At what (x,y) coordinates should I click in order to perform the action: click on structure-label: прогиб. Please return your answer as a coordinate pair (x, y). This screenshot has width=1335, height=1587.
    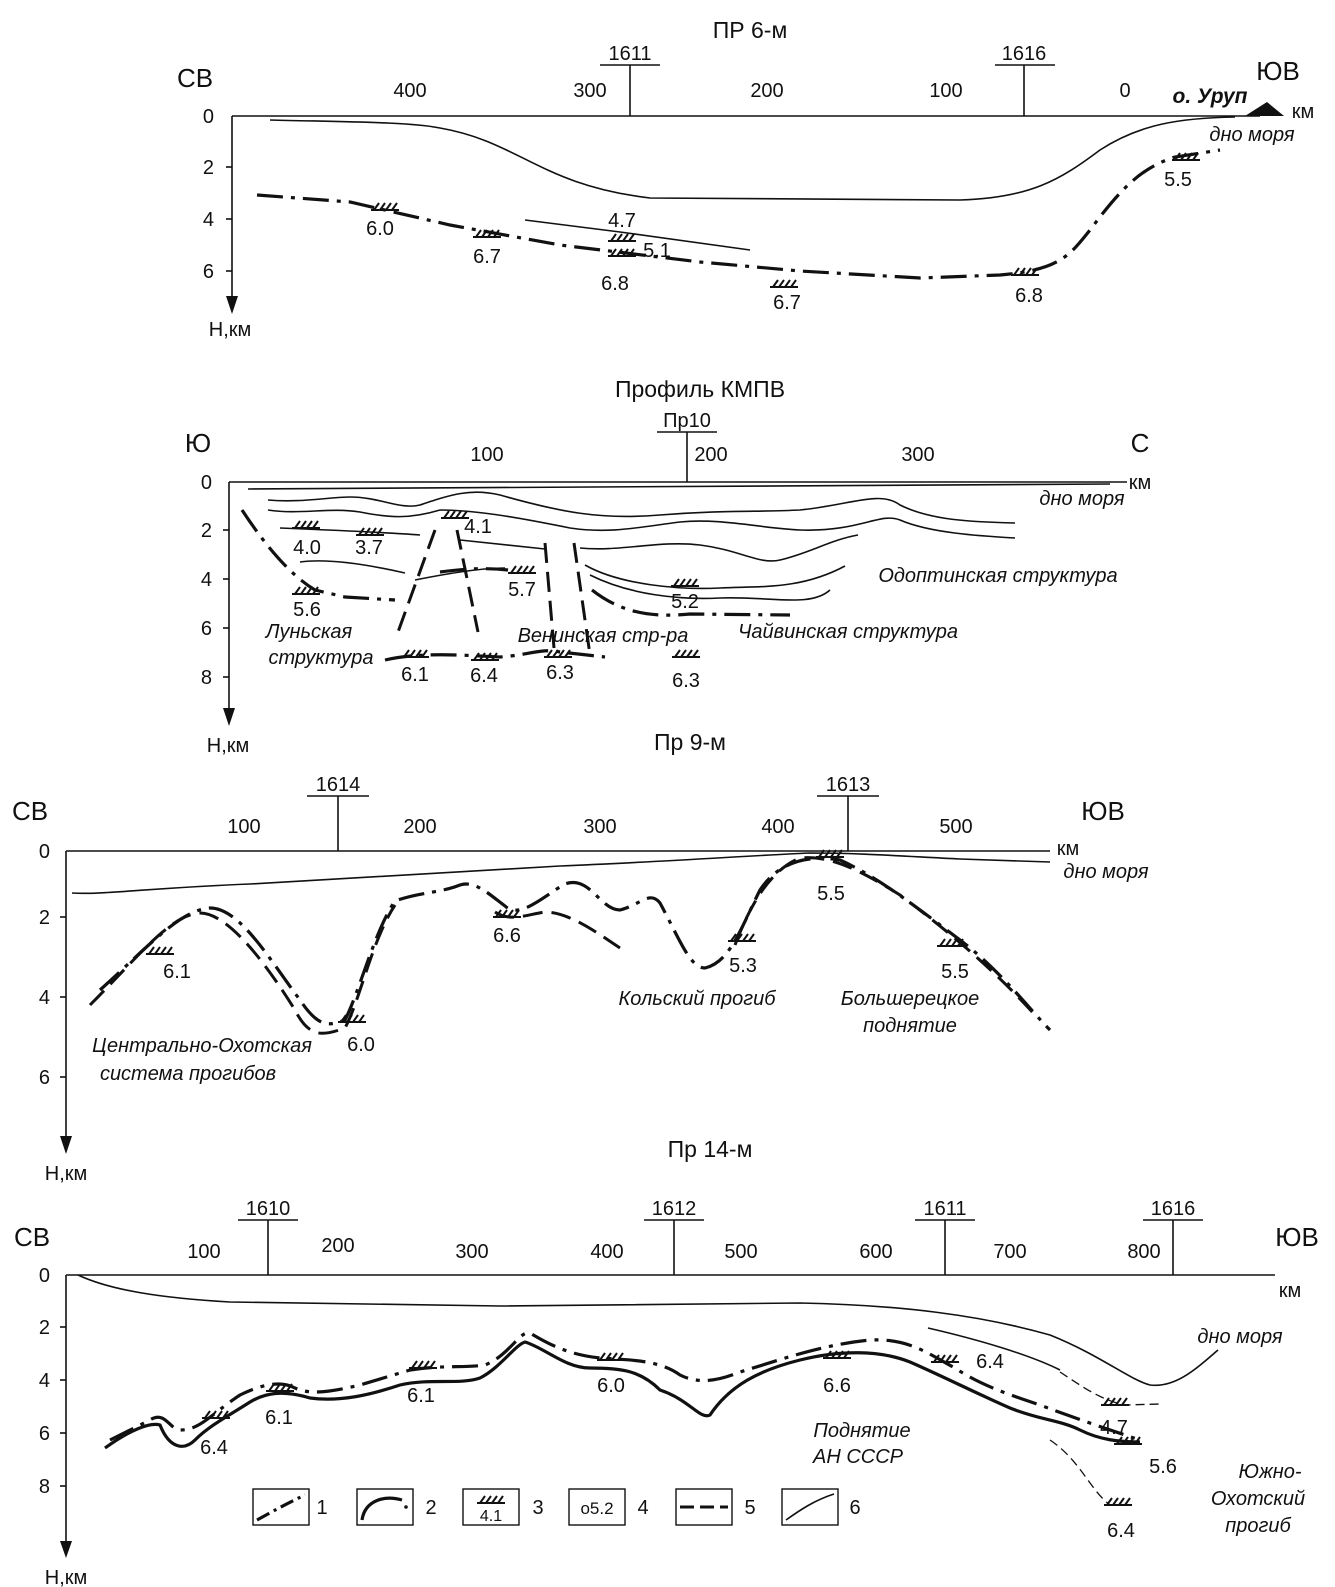
    Looking at the image, I should click on (1258, 1526).